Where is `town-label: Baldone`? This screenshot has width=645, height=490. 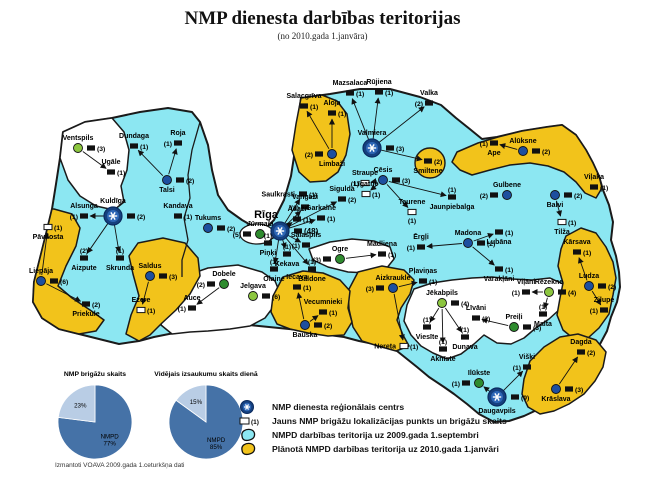
town-label: Baldone is located at coordinates (312, 279).